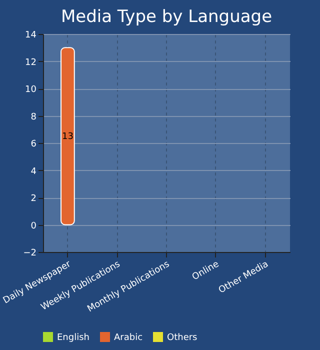 This screenshot has width=320, height=350. Describe the element at coordinates (68, 137) in the screenshot. I see `data-label: 13` at that location.